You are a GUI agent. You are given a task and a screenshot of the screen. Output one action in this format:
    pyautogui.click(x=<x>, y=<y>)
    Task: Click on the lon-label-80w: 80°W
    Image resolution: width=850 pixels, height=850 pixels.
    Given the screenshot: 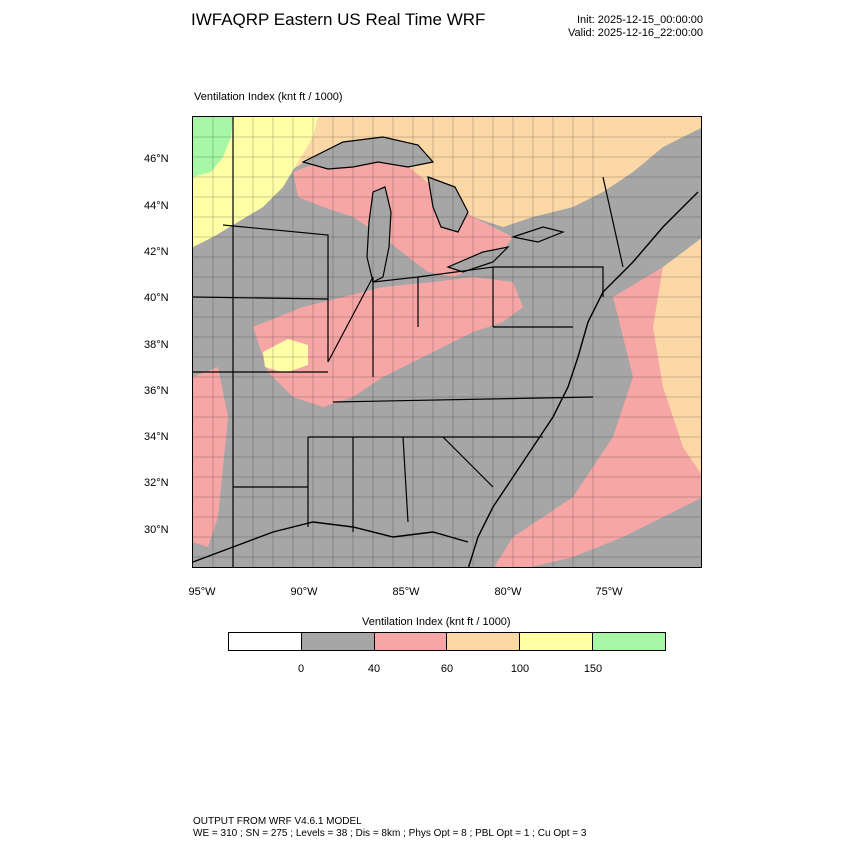 What is the action you would take?
    pyautogui.click(x=508, y=592)
    